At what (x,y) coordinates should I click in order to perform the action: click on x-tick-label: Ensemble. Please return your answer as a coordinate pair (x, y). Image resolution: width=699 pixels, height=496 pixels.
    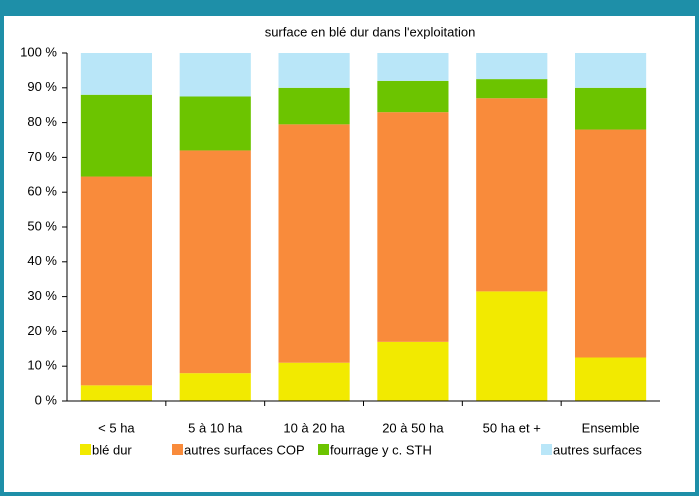
    Looking at the image, I should click on (611, 427).